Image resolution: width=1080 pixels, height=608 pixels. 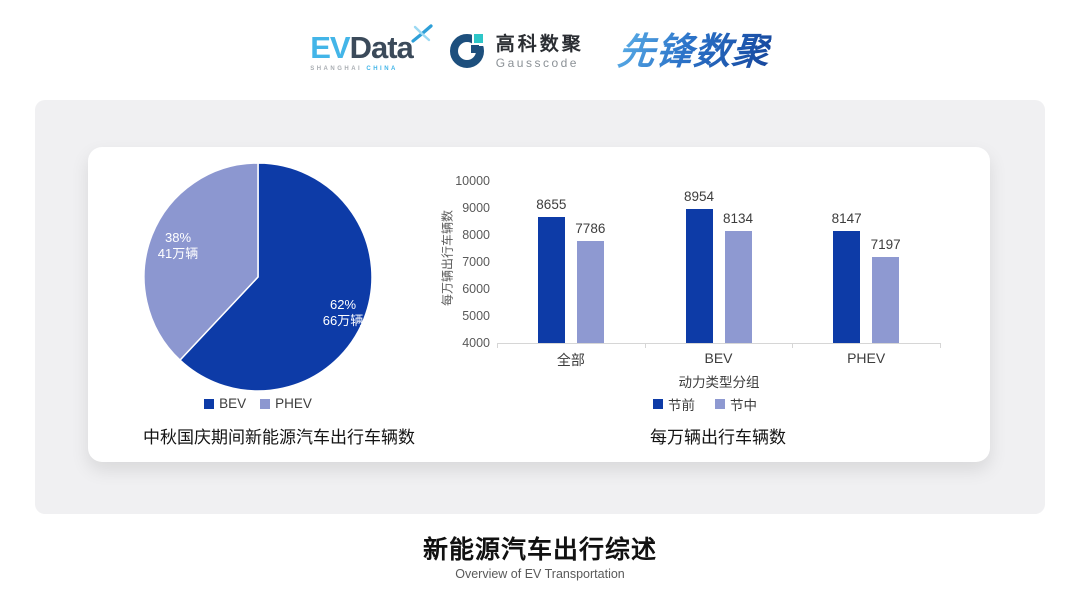 I want to click on legend-item-节前: 节前, so click(x=674, y=404).